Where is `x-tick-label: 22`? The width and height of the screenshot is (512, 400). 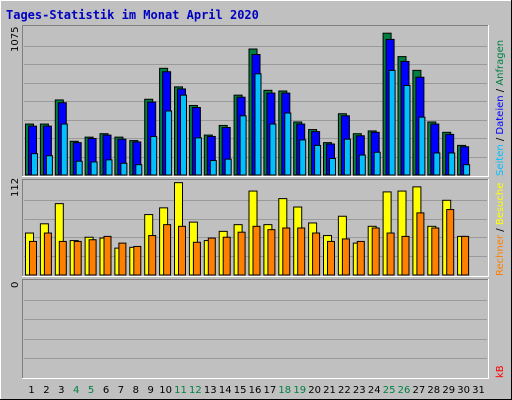 x-tick-label: 22 is located at coordinates (344, 390).